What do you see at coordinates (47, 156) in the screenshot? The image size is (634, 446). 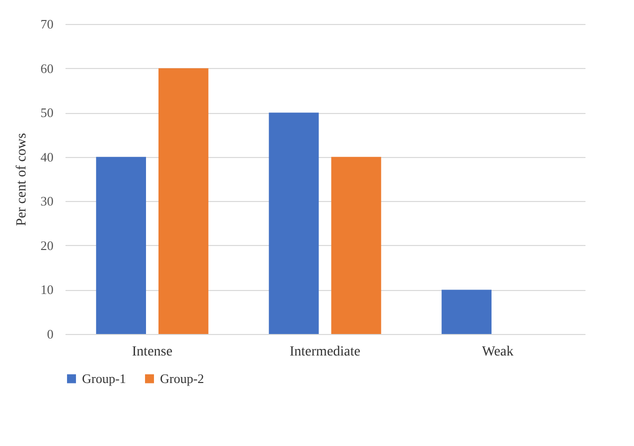 I see `y-tick-label: 40` at bounding box center [47, 156].